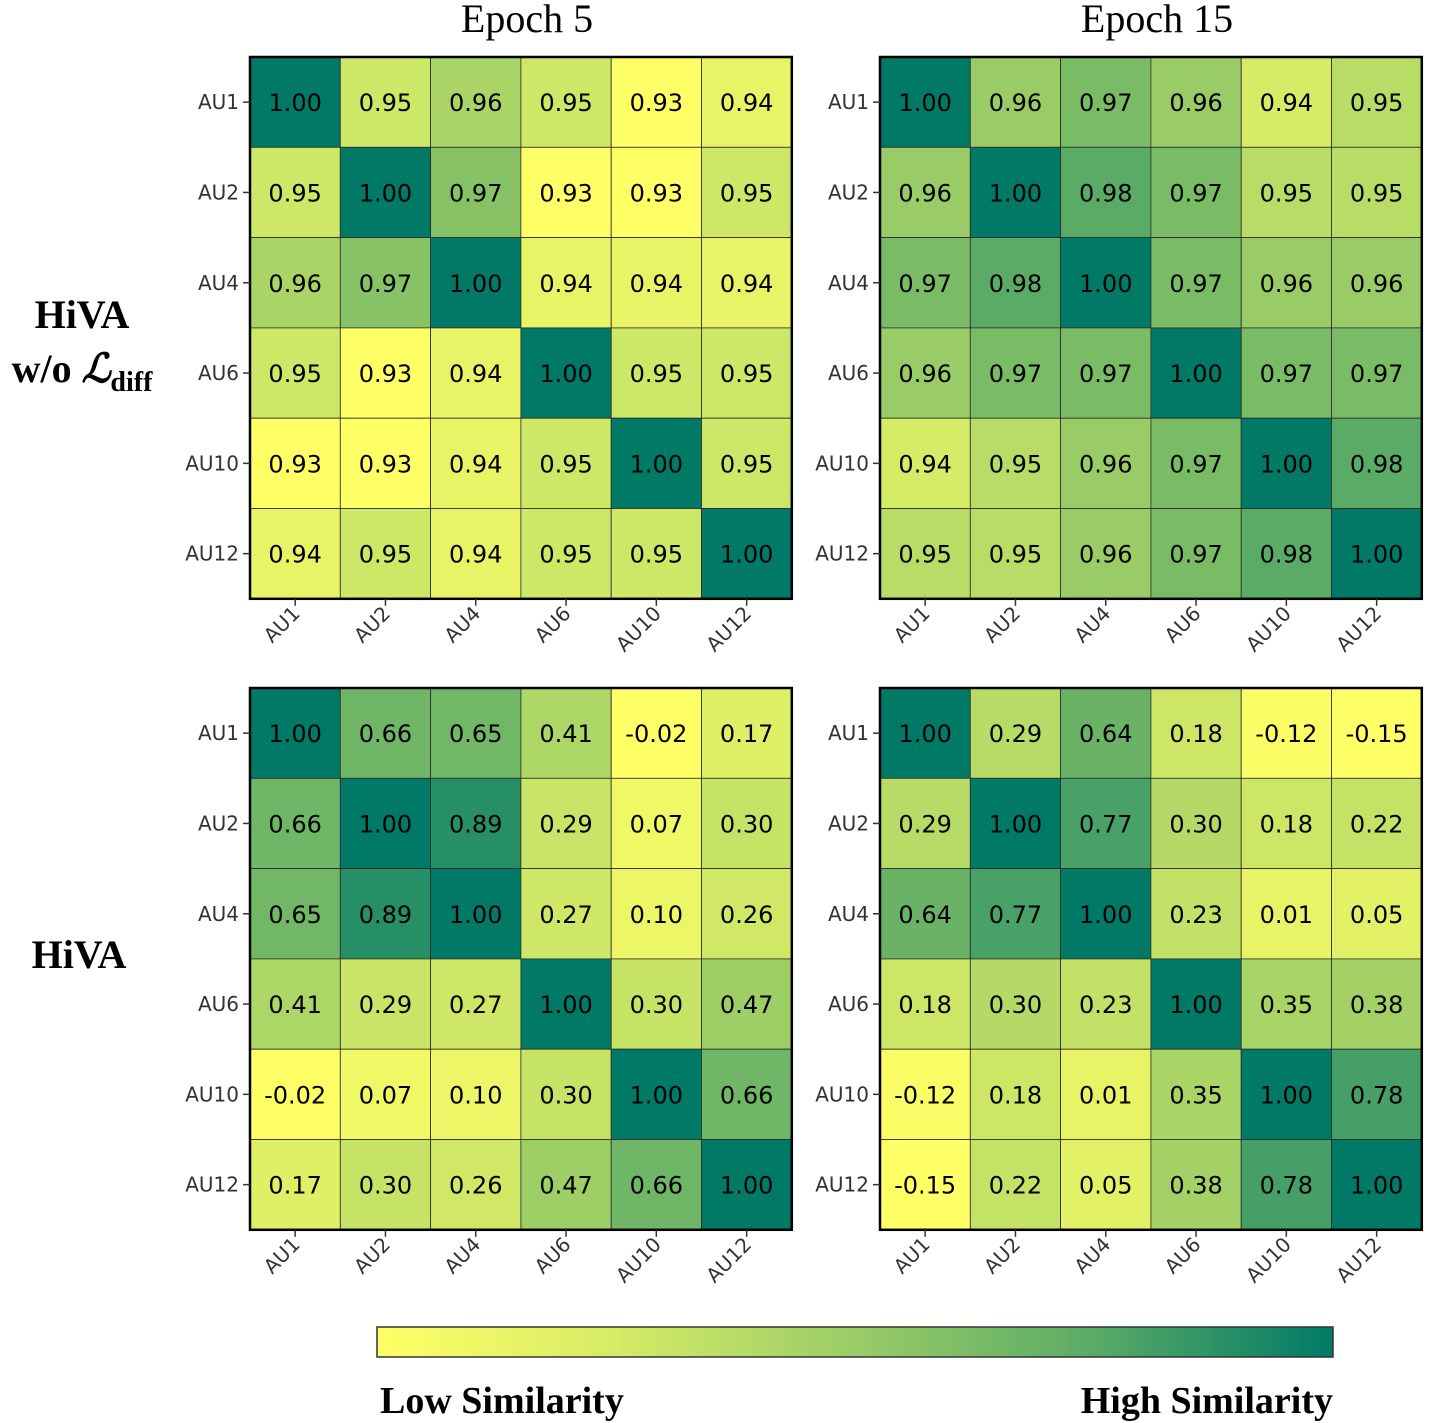  Describe the element at coordinates (1105, 734) in the screenshot. I see `cell-value-label: 0.64` at that location.